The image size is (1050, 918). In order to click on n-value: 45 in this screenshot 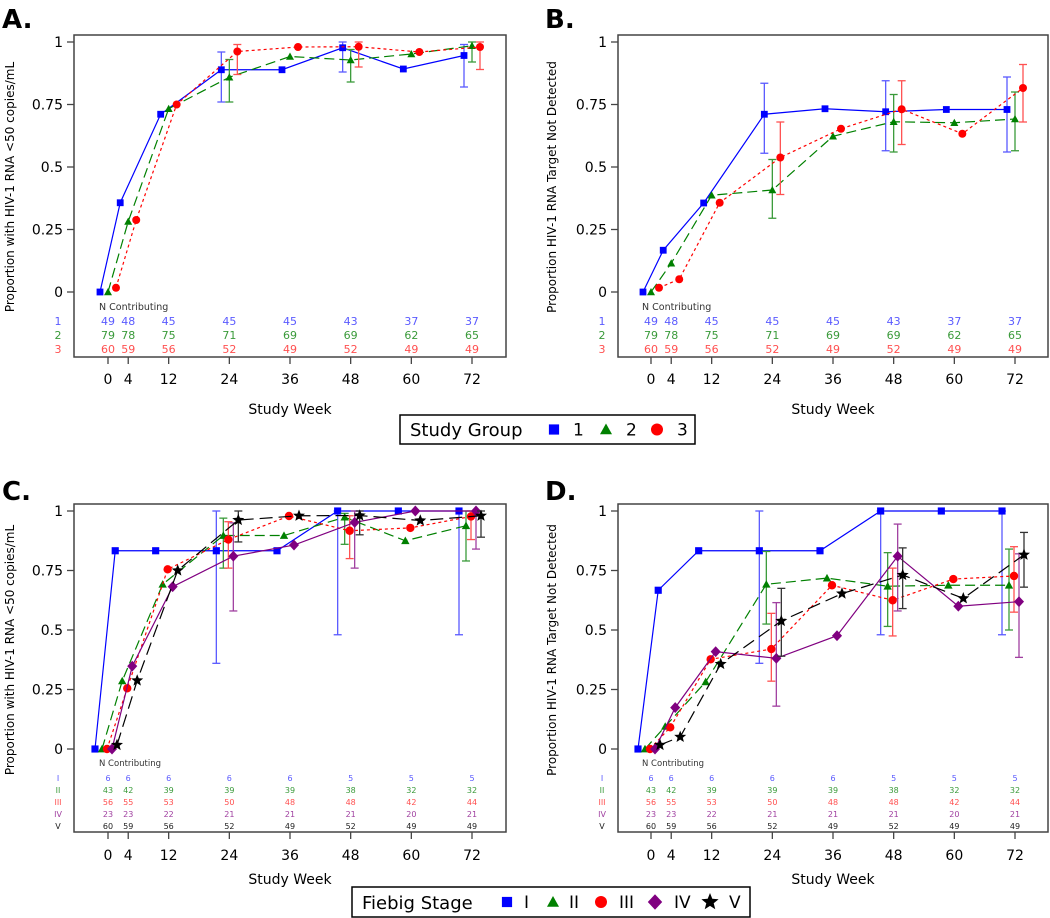, I will do `click(833, 321)`.